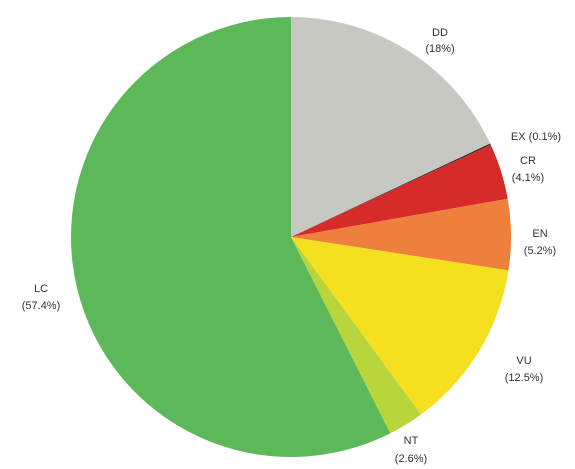 The image size is (575, 469). Describe the element at coordinates (528, 169) in the screenshot. I see `label-cr: CR (4.1%)` at that location.